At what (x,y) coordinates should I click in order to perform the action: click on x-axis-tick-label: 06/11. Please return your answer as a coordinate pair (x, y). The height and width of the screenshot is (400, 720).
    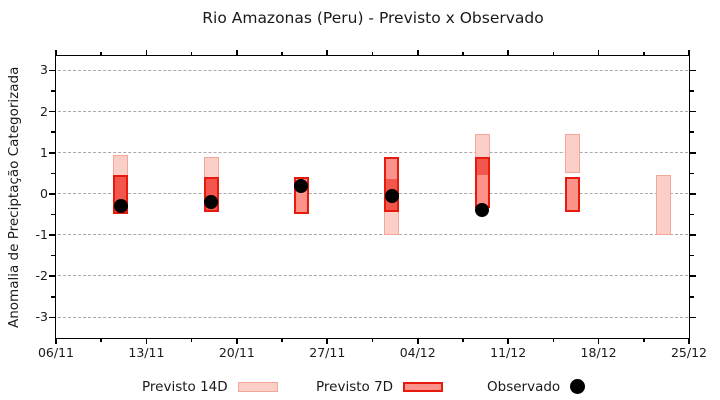
    Looking at the image, I should click on (56, 352).